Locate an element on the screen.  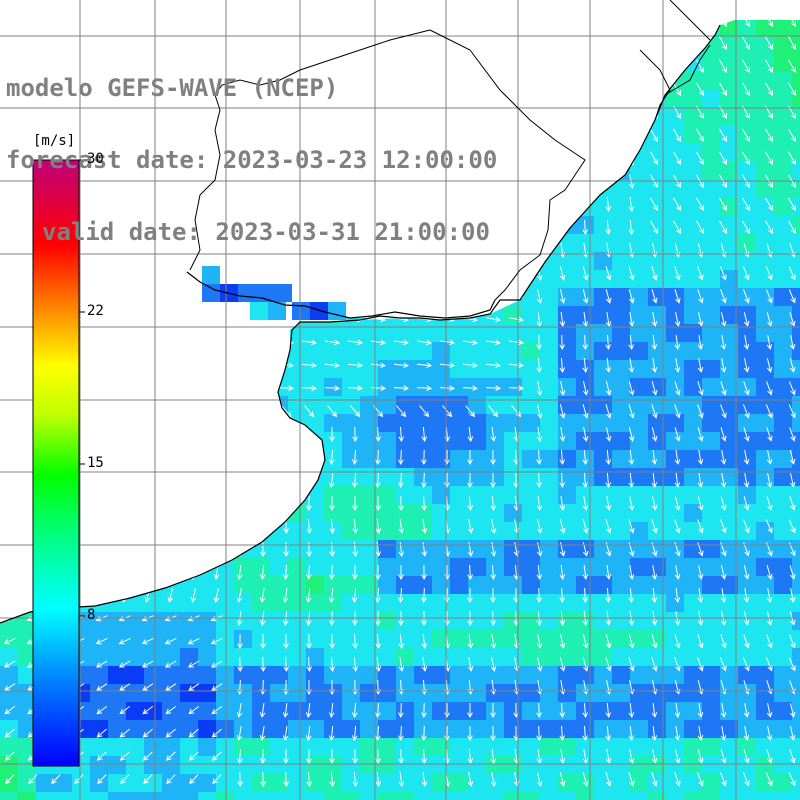
colorbar-label-22: 22 is located at coordinates (95, 311).